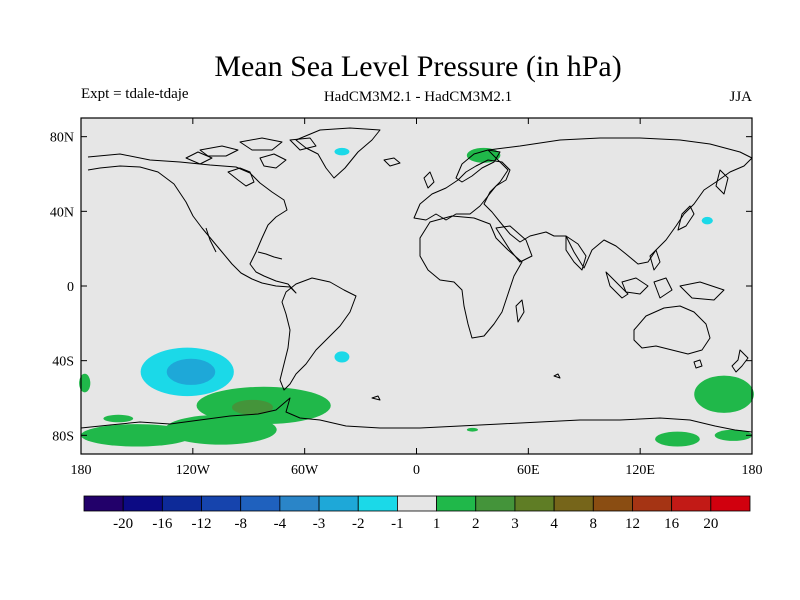  I want to click on anomaly-region-indian-ocean-positive-small, so click(472, 429).